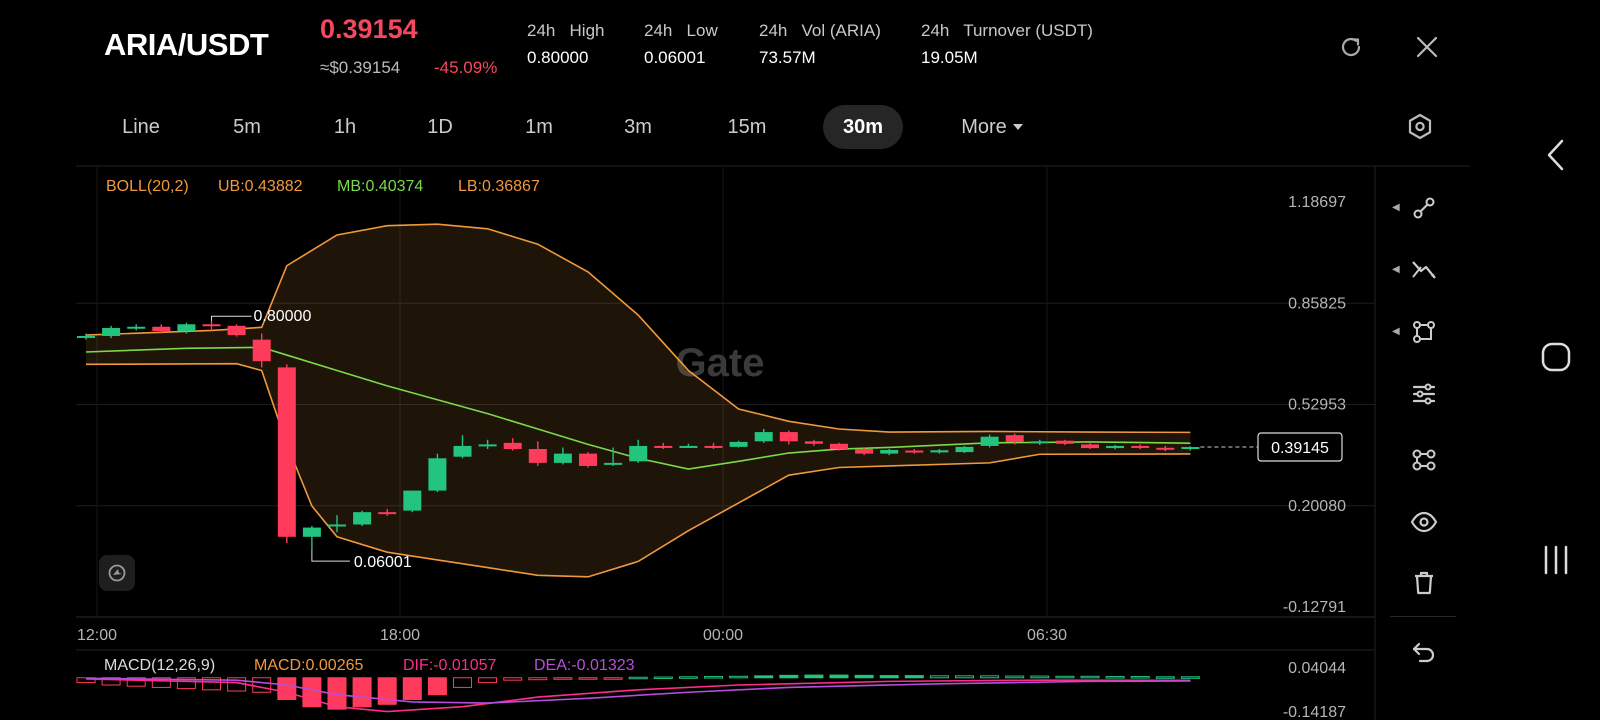  What do you see at coordinates (1424, 460) in the screenshot?
I see `connect-nodes-icon` at bounding box center [1424, 460].